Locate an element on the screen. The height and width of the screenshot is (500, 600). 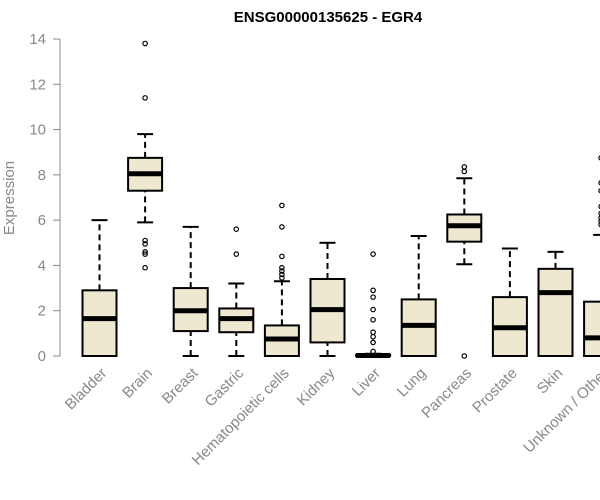
y-axis: 0 2 4 6 8 10 12 14 is located at coordinates (45, 198).